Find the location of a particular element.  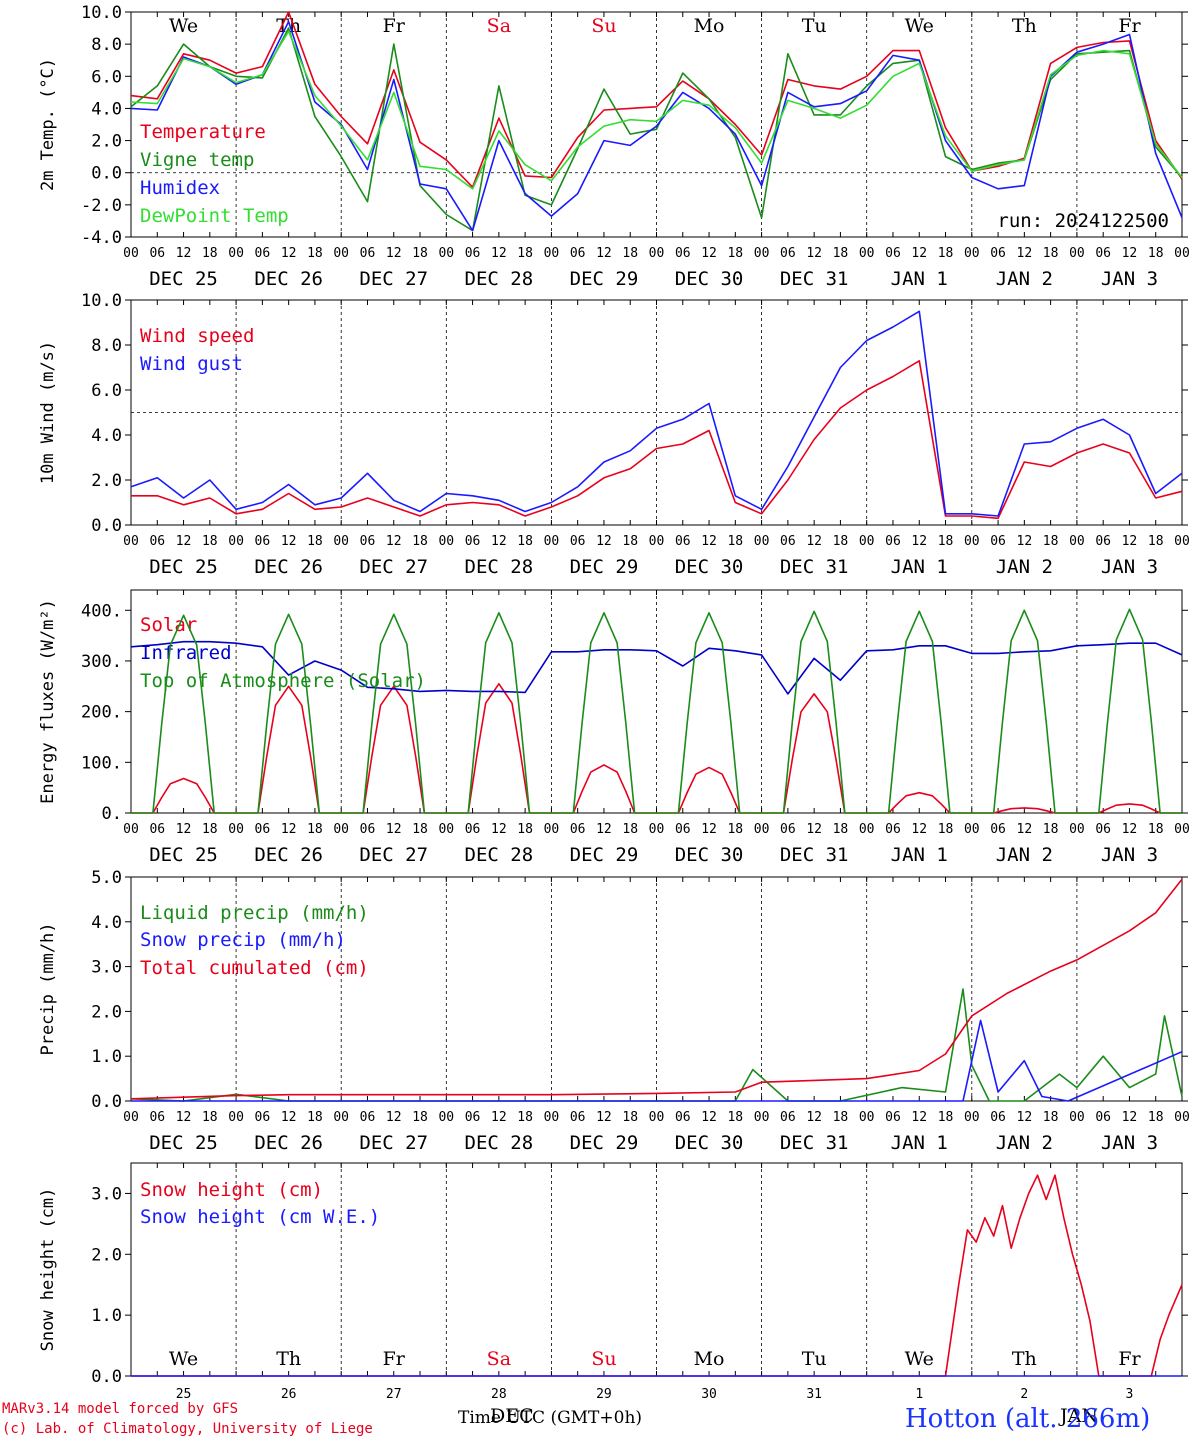

y-axis-label: Snow height (cm) is located at coordinates (48, 1270).